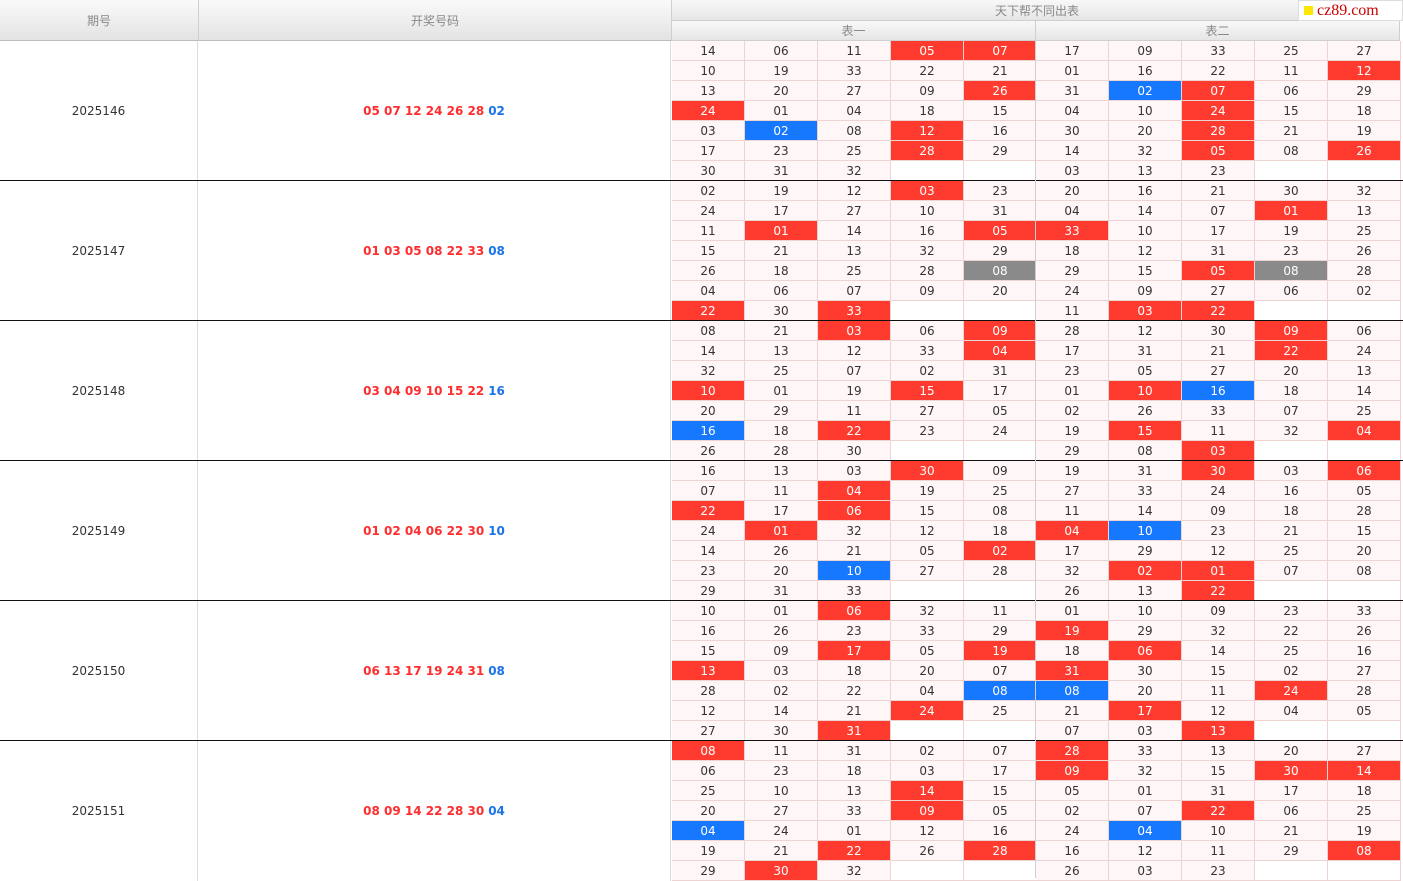 The image size is (1403, 881). What do you see at coordinates (1291, 431) in the screenshot?
I see `table2-cell: 32` at bounding box center [1291, 431].